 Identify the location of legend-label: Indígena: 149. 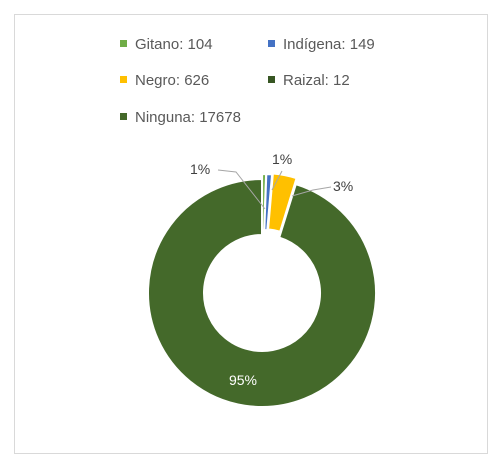
(329, 44).